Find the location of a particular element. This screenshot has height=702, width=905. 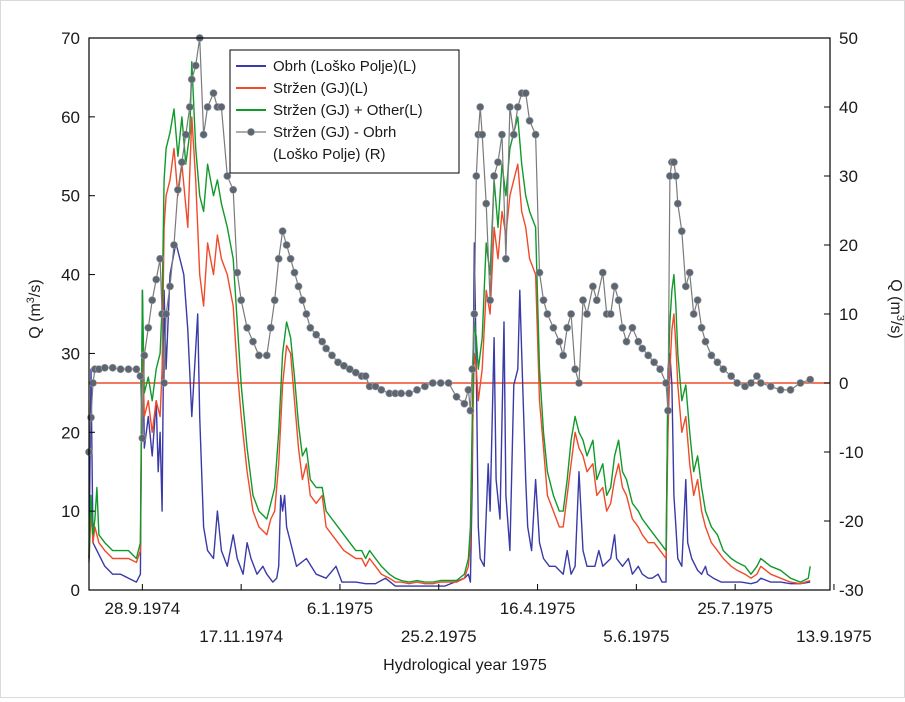

y-right-tick-label: 20 is located at coordinates (848, 245).